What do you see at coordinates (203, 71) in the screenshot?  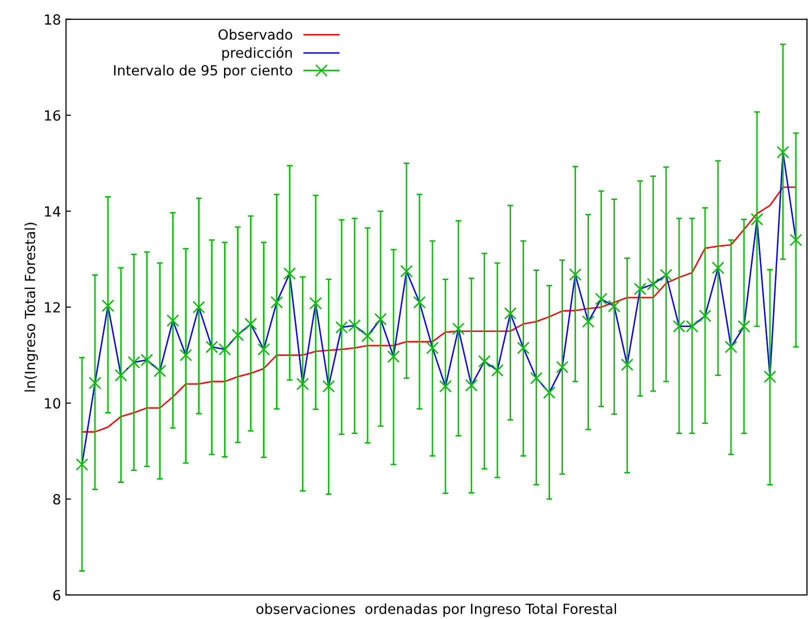 I see `legend-label: Intervalo de 95 por ciento` at bounding box center [203, 71].